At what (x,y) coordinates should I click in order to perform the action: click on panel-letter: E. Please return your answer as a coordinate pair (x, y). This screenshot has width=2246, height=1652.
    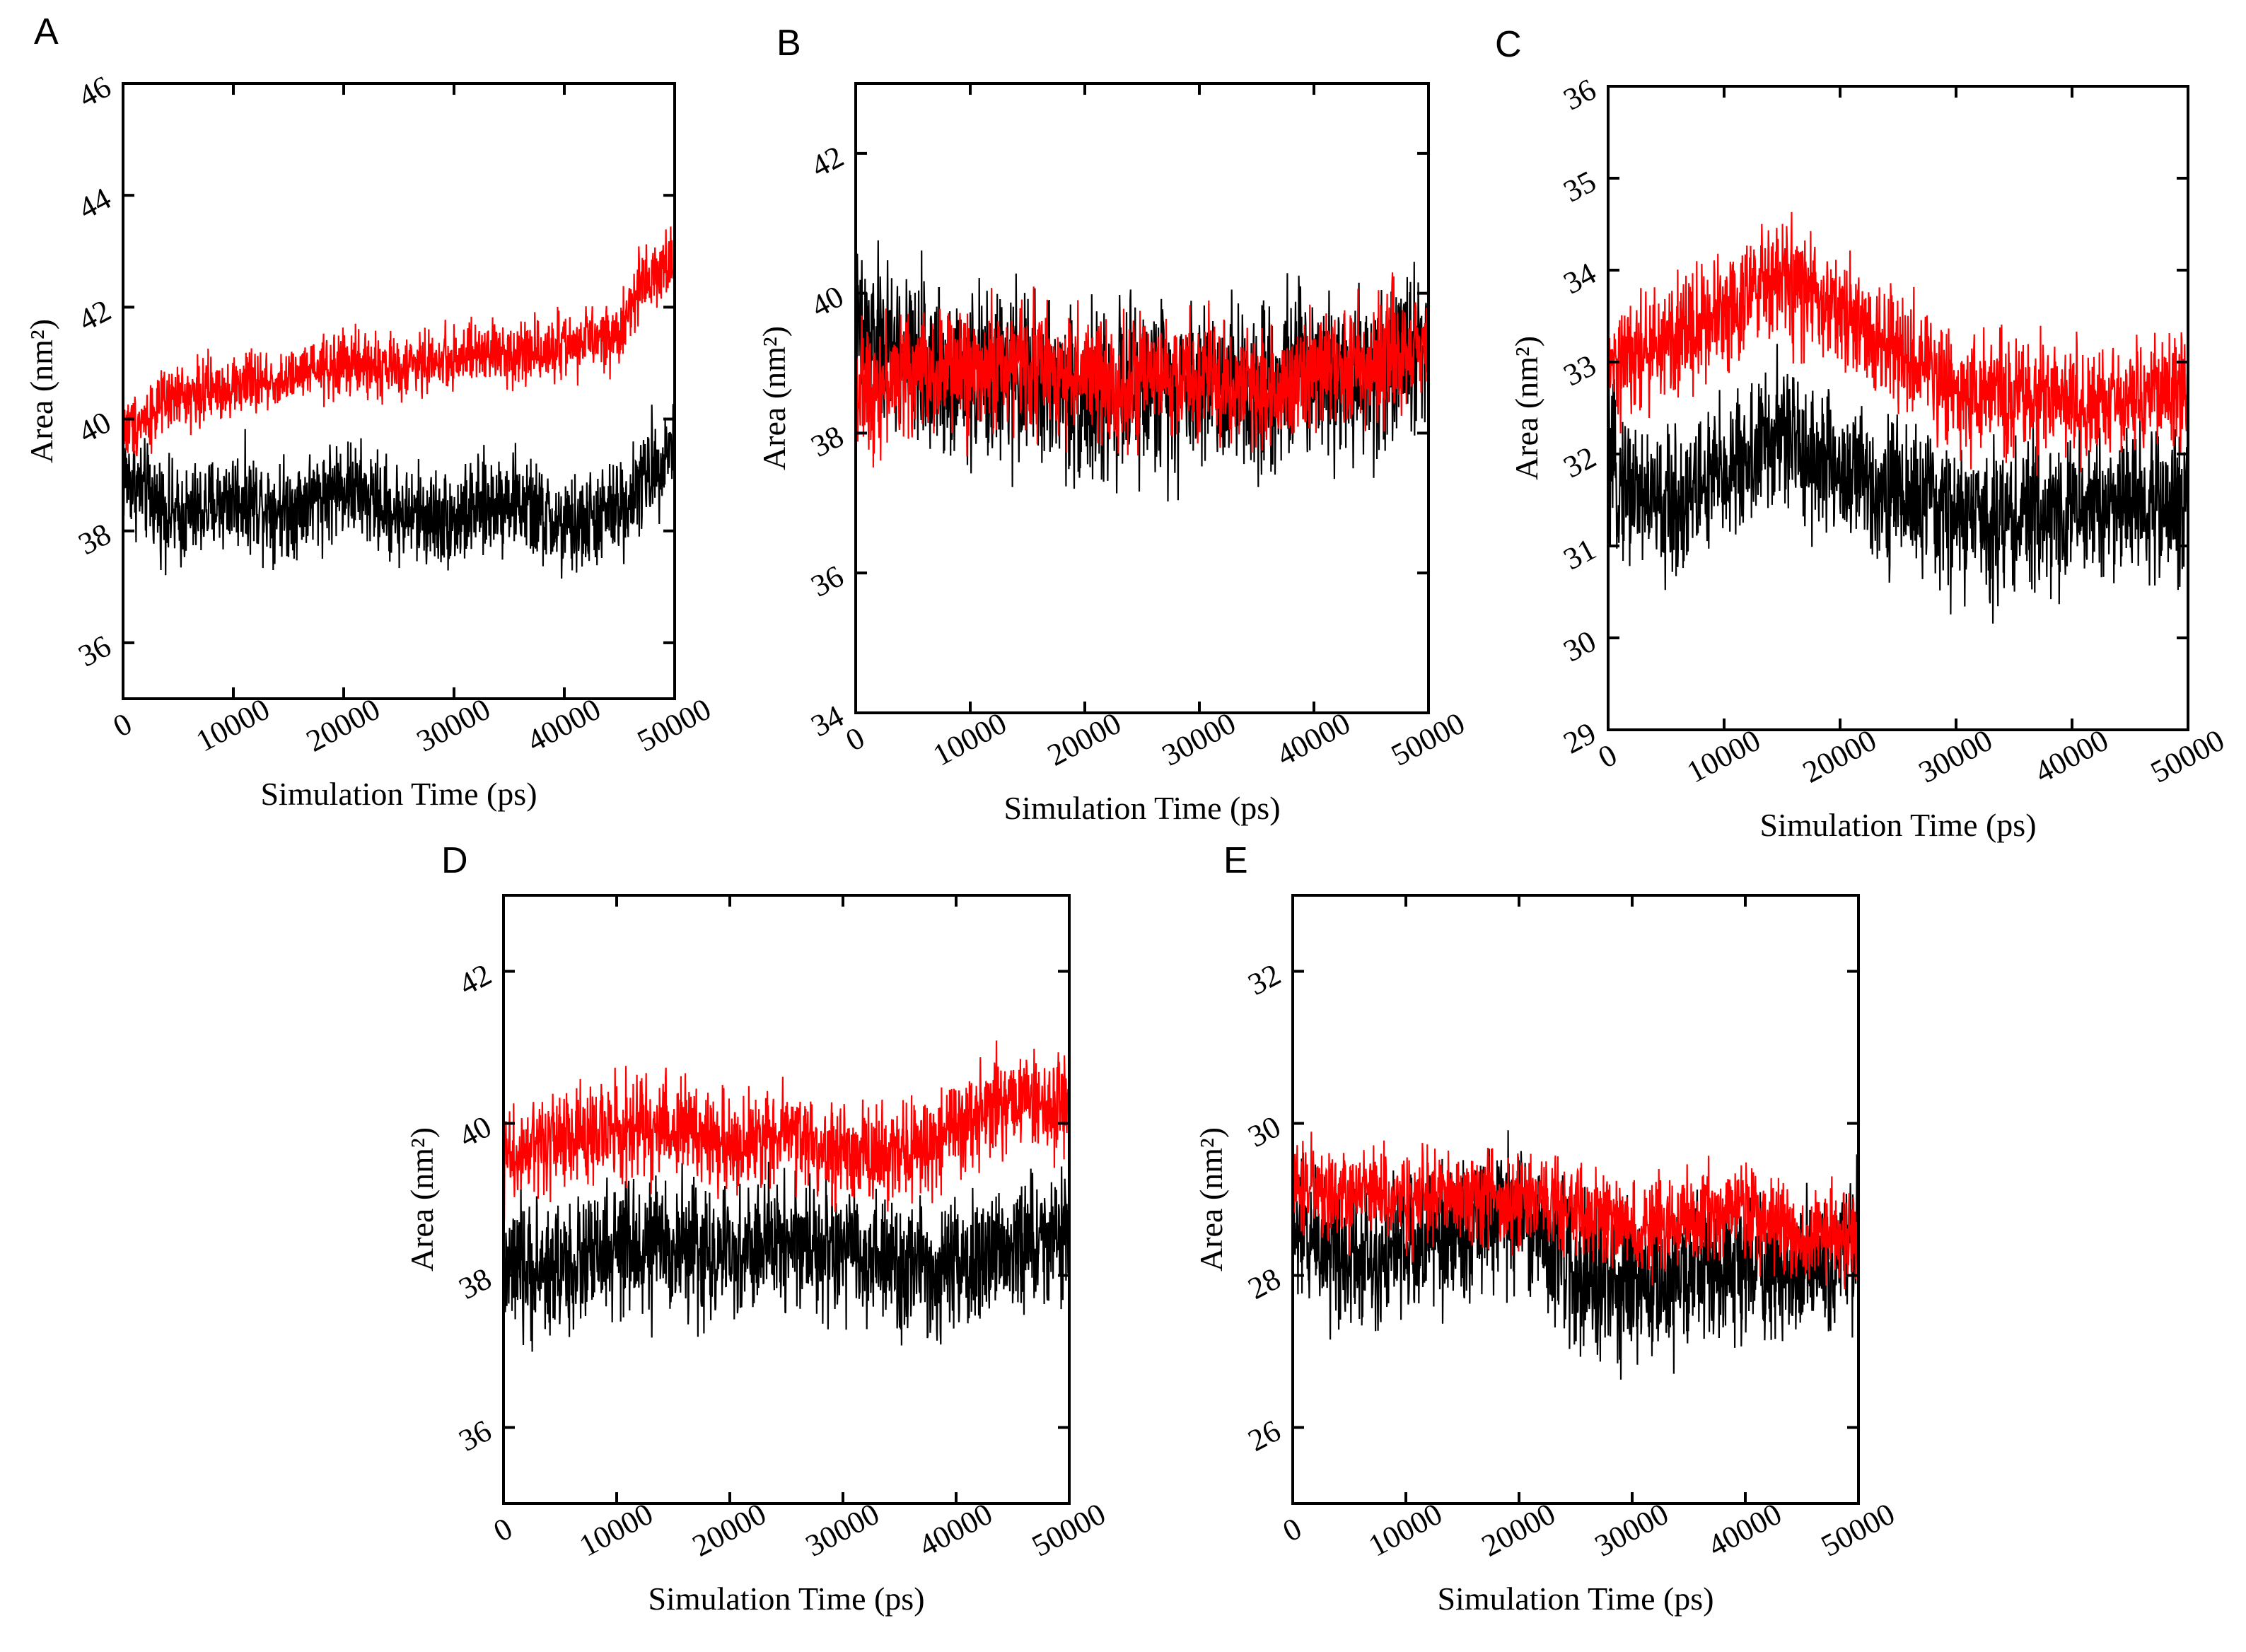
    Looking at the image, I should click on (1235, 860).